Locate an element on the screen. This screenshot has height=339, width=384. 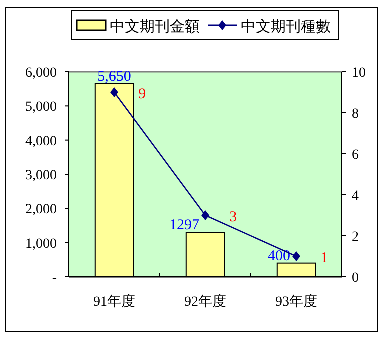
y2-tick-label: 4 is located at coordinates (355, 196).